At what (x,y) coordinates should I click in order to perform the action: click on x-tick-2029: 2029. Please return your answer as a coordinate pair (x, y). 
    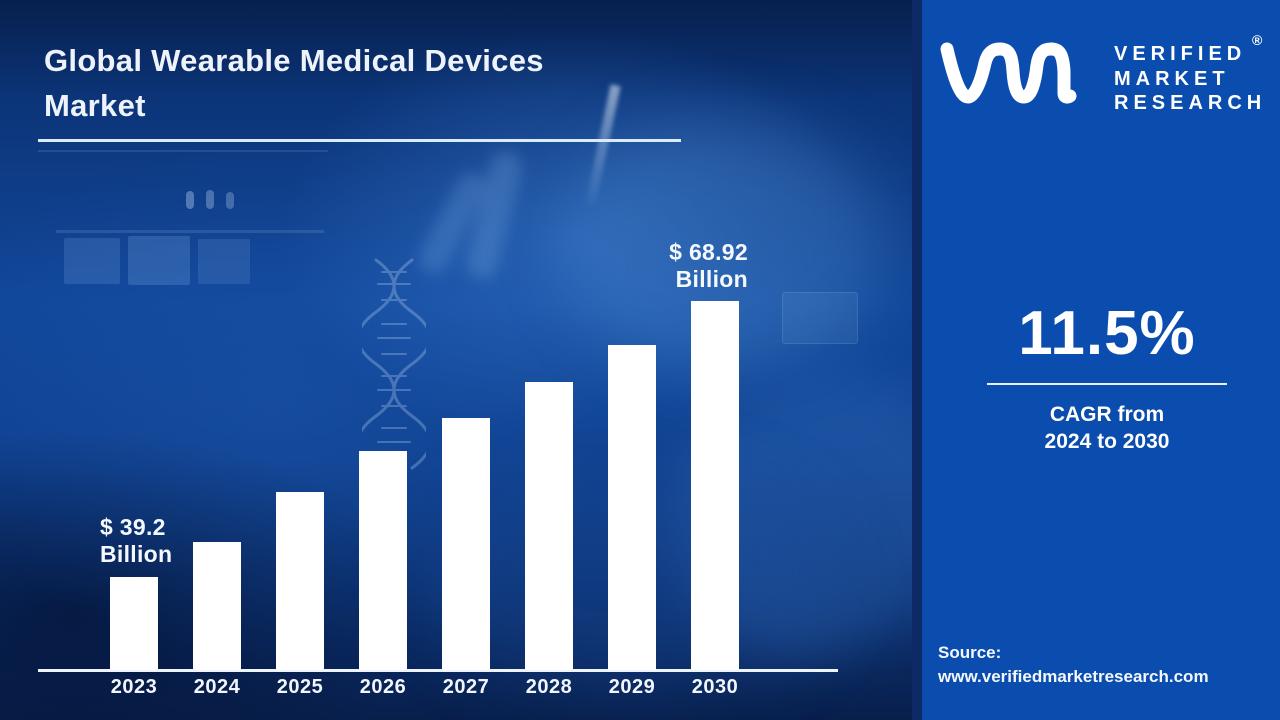
    Looking at the image, I should click on (632, 687).